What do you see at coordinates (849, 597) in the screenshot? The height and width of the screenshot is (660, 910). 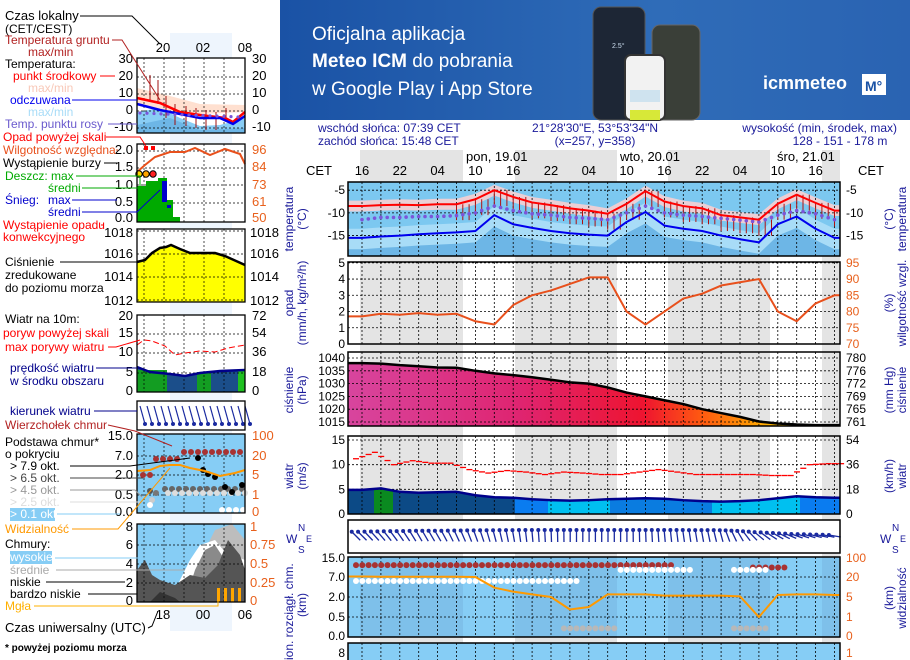 I see `tick-label: 5` at bounding box center [849, 597].